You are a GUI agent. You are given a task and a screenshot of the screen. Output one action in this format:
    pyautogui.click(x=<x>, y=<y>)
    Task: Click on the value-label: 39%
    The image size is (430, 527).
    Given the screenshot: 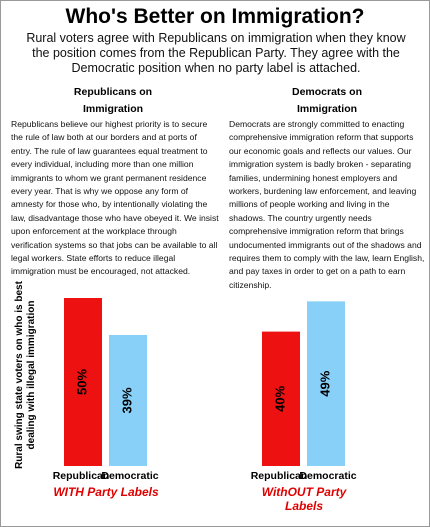 What is the action you would take?
    pyautogui.click(x=126, y=400)
    